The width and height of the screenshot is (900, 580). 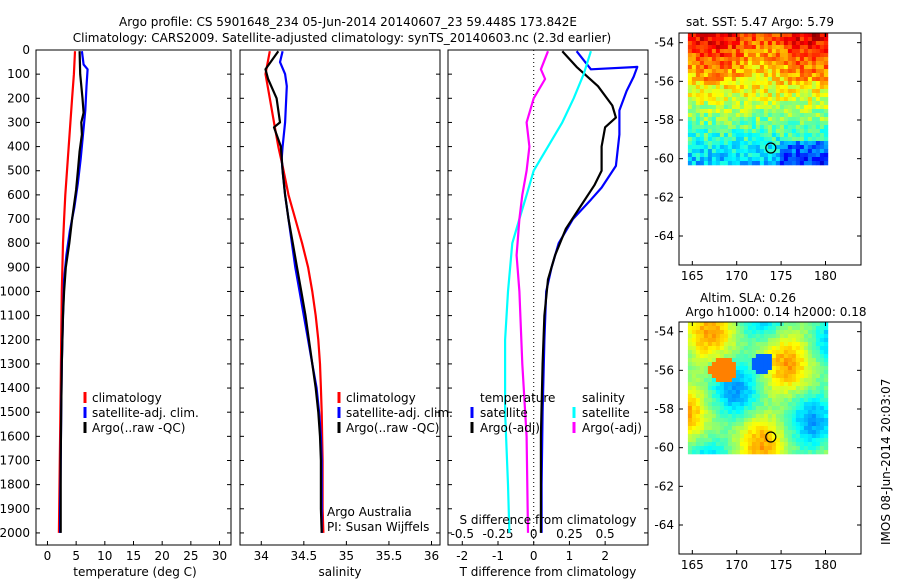 I want to click on depth-tick-label: 1200, so click(x=15, y=340).